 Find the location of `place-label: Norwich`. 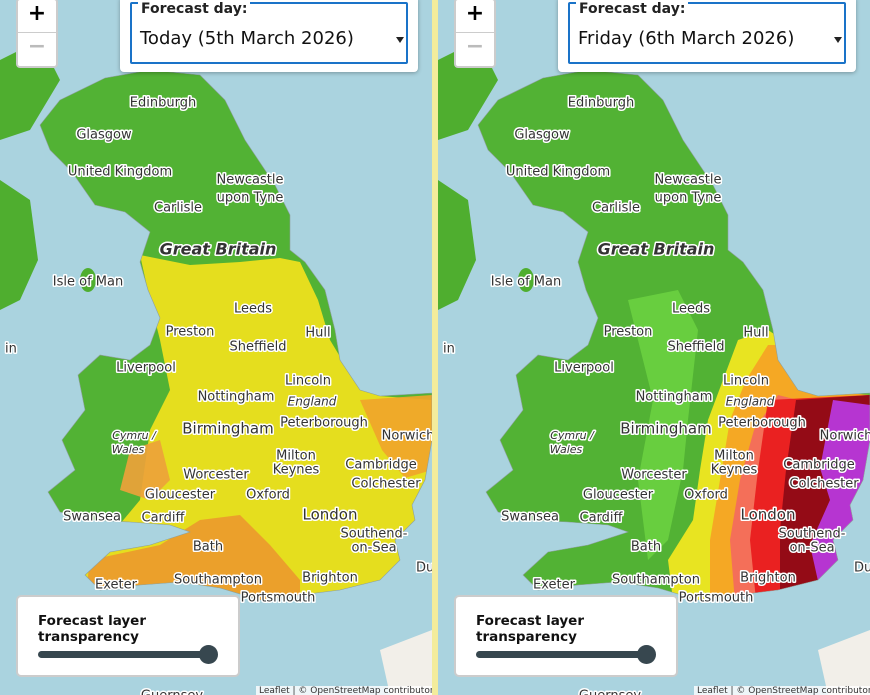

place-label: Norwich is located at coordinates (407, 436).